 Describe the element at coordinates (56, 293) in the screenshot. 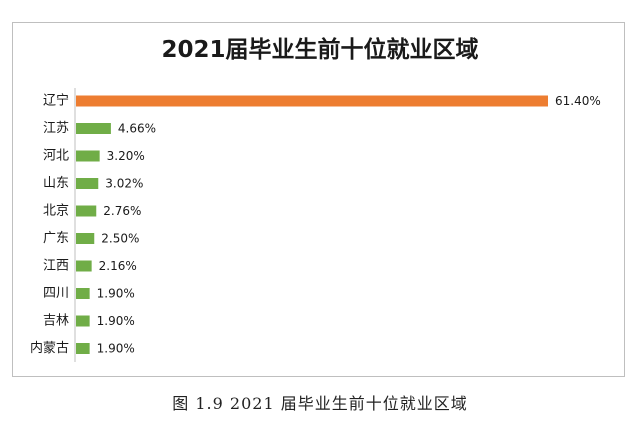

I see `category-label: 四川` at that location.